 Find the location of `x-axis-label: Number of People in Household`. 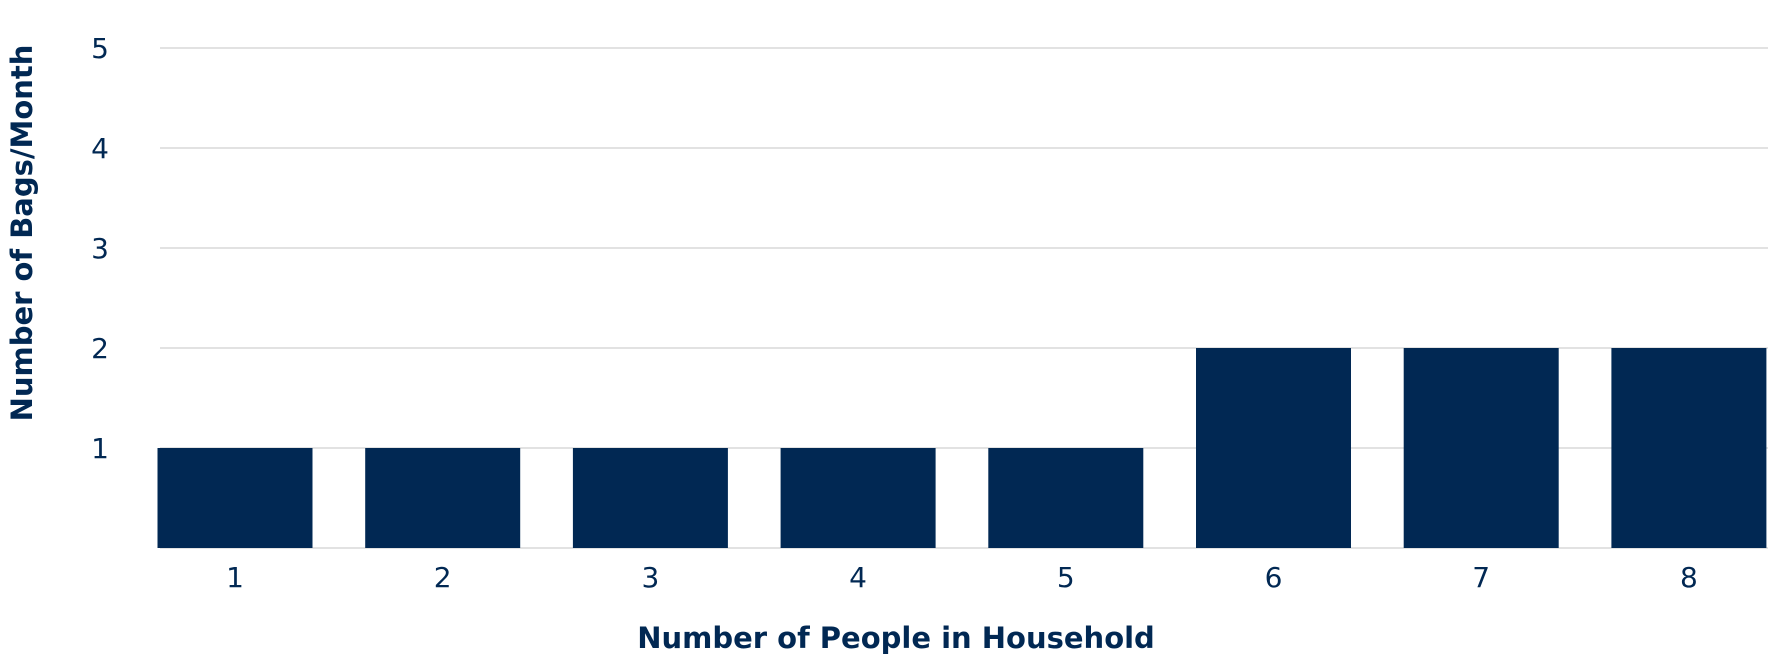

x-axis-label: Number of People in Household is located at coordinates (896, 638).